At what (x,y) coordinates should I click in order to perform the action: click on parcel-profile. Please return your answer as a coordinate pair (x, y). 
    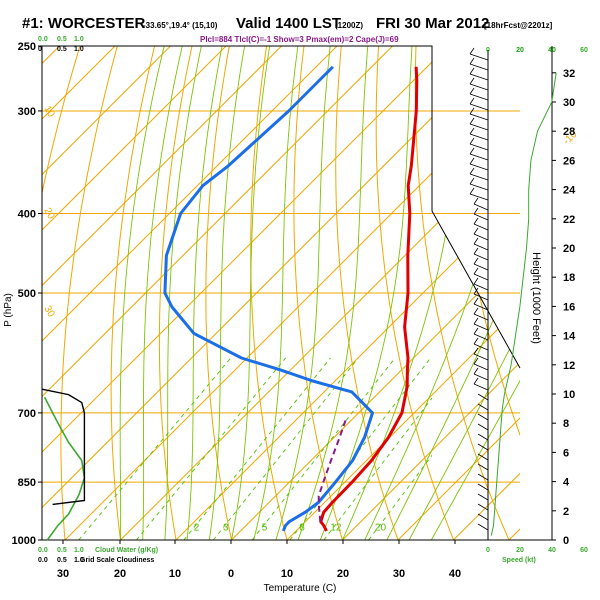
    Looking at the image, I should click on (332, 471).